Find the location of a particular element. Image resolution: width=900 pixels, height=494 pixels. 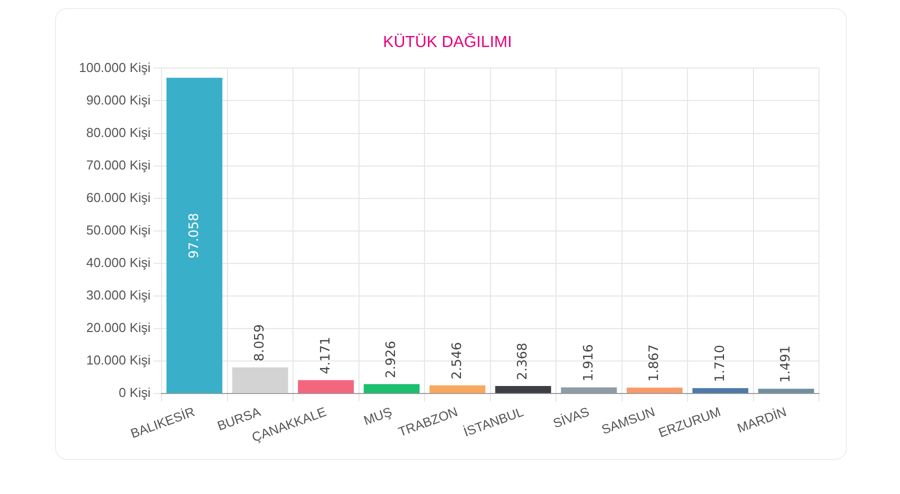

data-label: 1.867 is located at coordinates (654, 363).